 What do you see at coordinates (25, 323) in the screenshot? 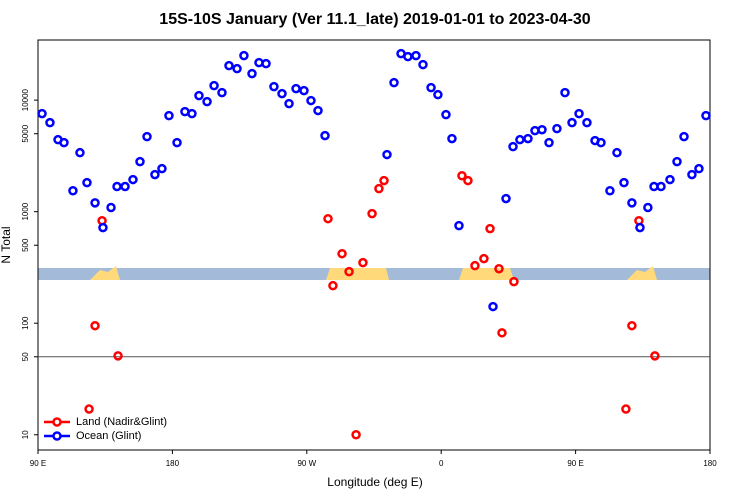
I see `y-tick-label: 100` at bounding box center [25, 323].